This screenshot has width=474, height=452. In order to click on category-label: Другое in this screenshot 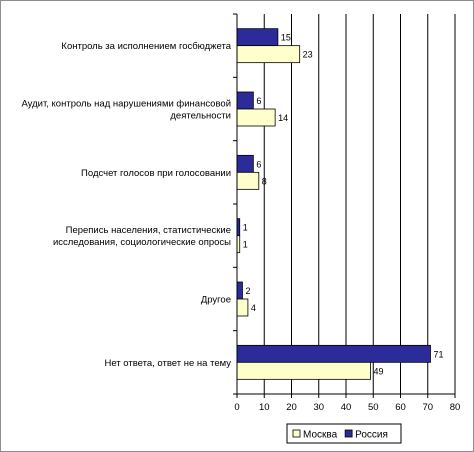, I will do `click(216, 300)`.